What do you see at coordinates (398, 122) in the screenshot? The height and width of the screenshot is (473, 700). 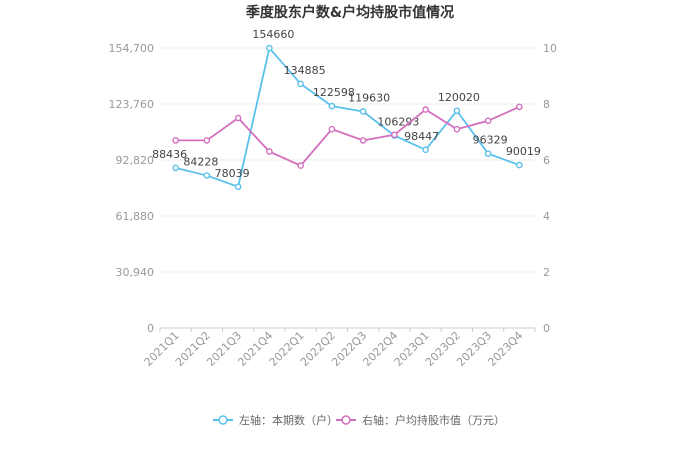 I see `data-label: 106293` at bounding box center [398, 122].